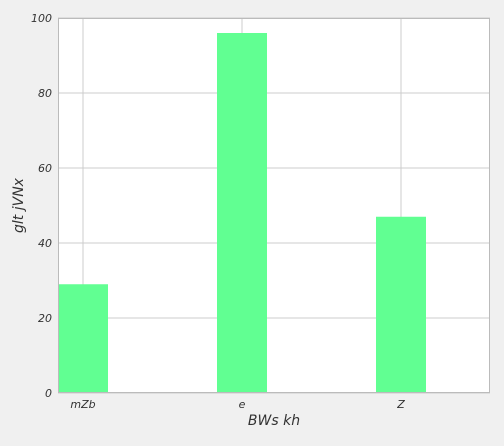 The width and height of the screenshot is (504, 446). Describe the element at coordinates (19, 205) in the screenshot. I see `y-axis-label: glt jVNx` at that location.